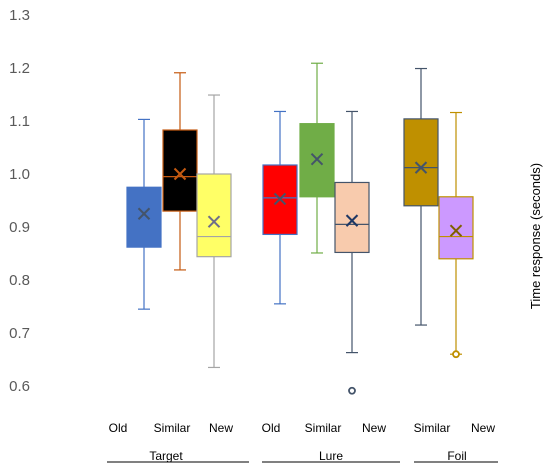 This screenshot has width=550, height=473. What do you see at coordinates (456, 354) in the screenshot?
I see `outlier-foil-new` at bounding box center [456, 354].